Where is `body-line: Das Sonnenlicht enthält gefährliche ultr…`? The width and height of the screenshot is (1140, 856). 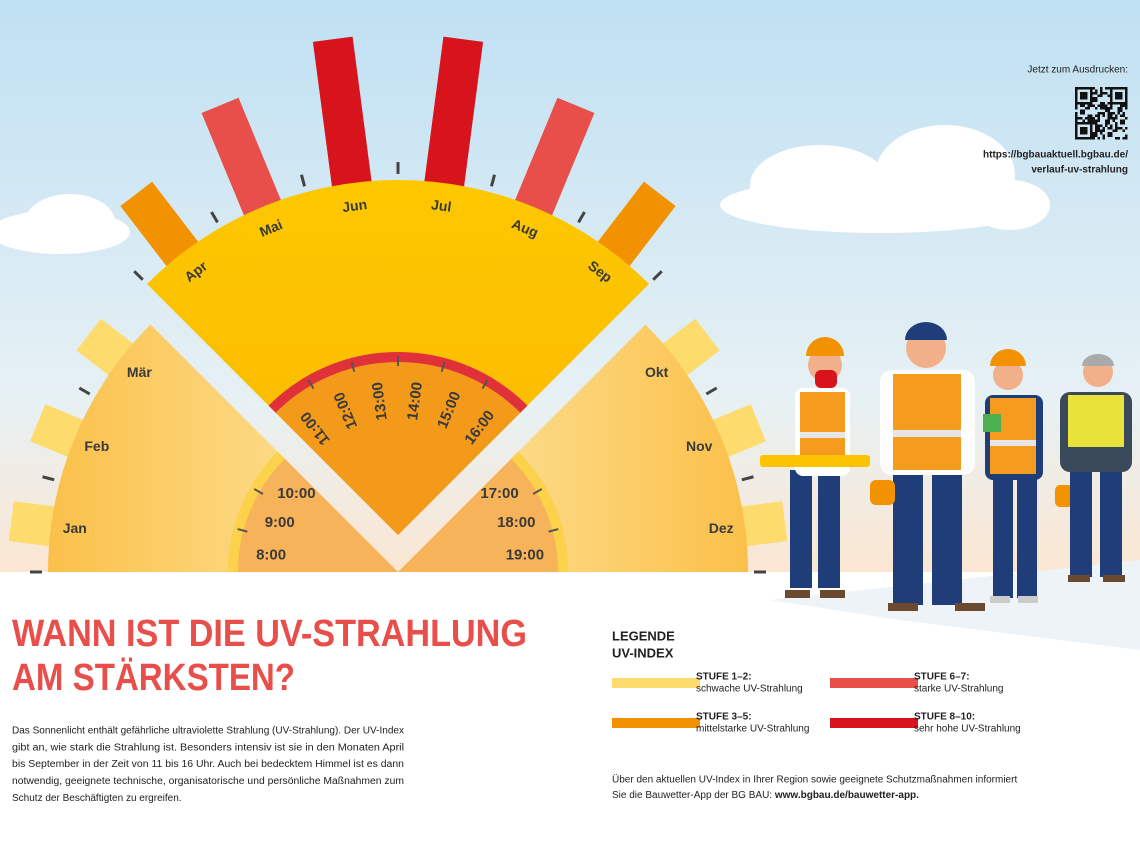
body-line: Das Sonnenlicht enthält gefährliche ultr… is located at coordinates (208, 731).